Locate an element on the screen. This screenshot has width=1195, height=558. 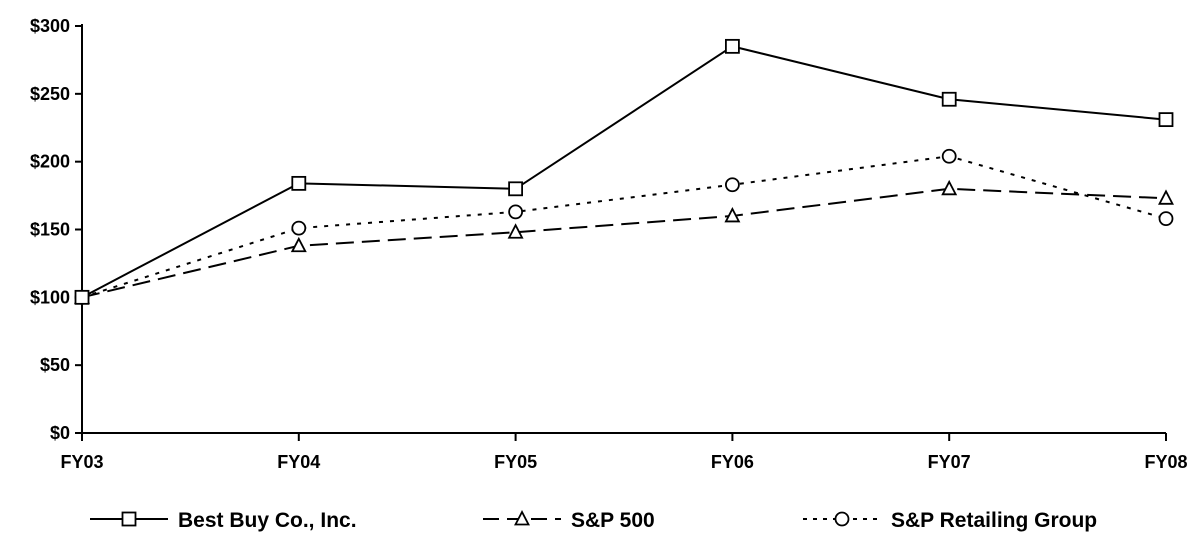
y-tick-label: $200 is located at coordinates (50, 162).